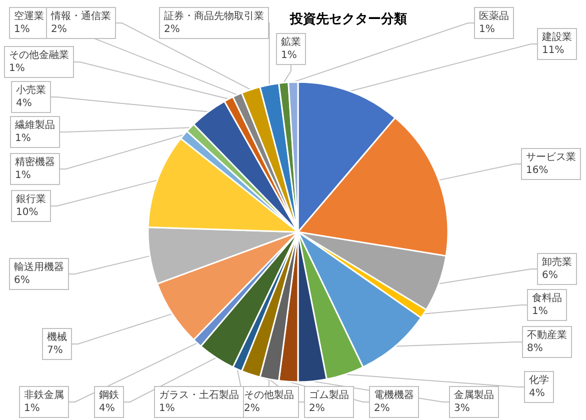 This screenshot has width=586, height=420. What do you see at coordinates (39, 55) in the screenshot?
I see `slice-label: その他金融業` at bounding box center [39, 55].